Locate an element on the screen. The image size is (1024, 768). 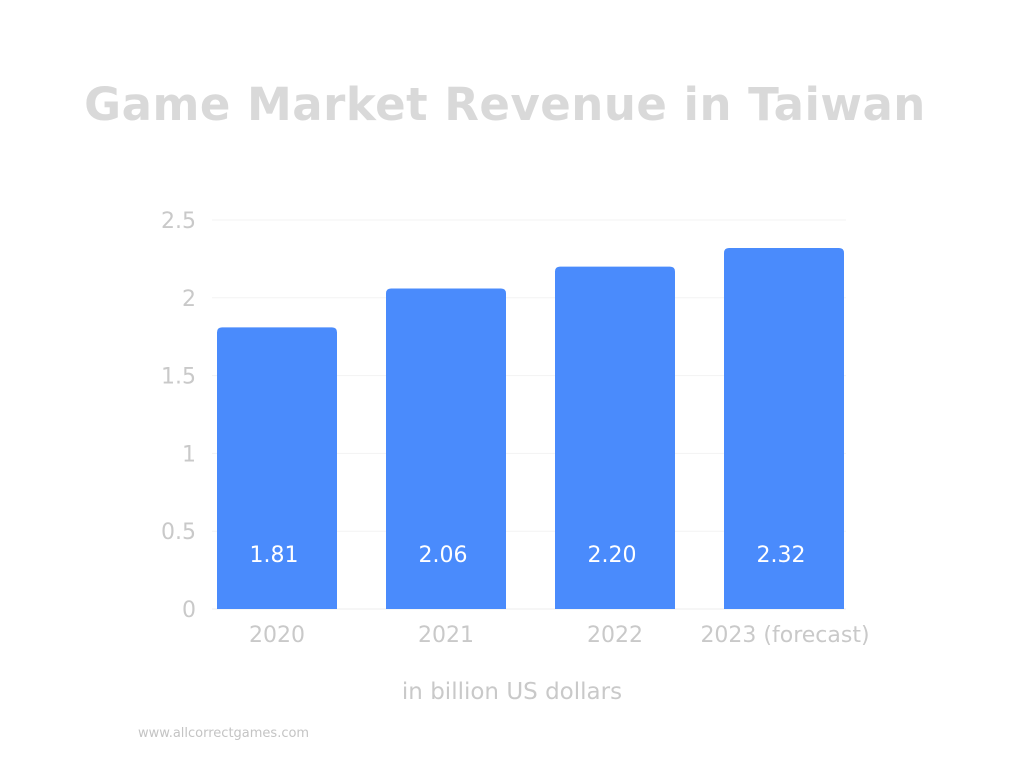
x-category-label: 2022 is located at coordinates (615, 635).